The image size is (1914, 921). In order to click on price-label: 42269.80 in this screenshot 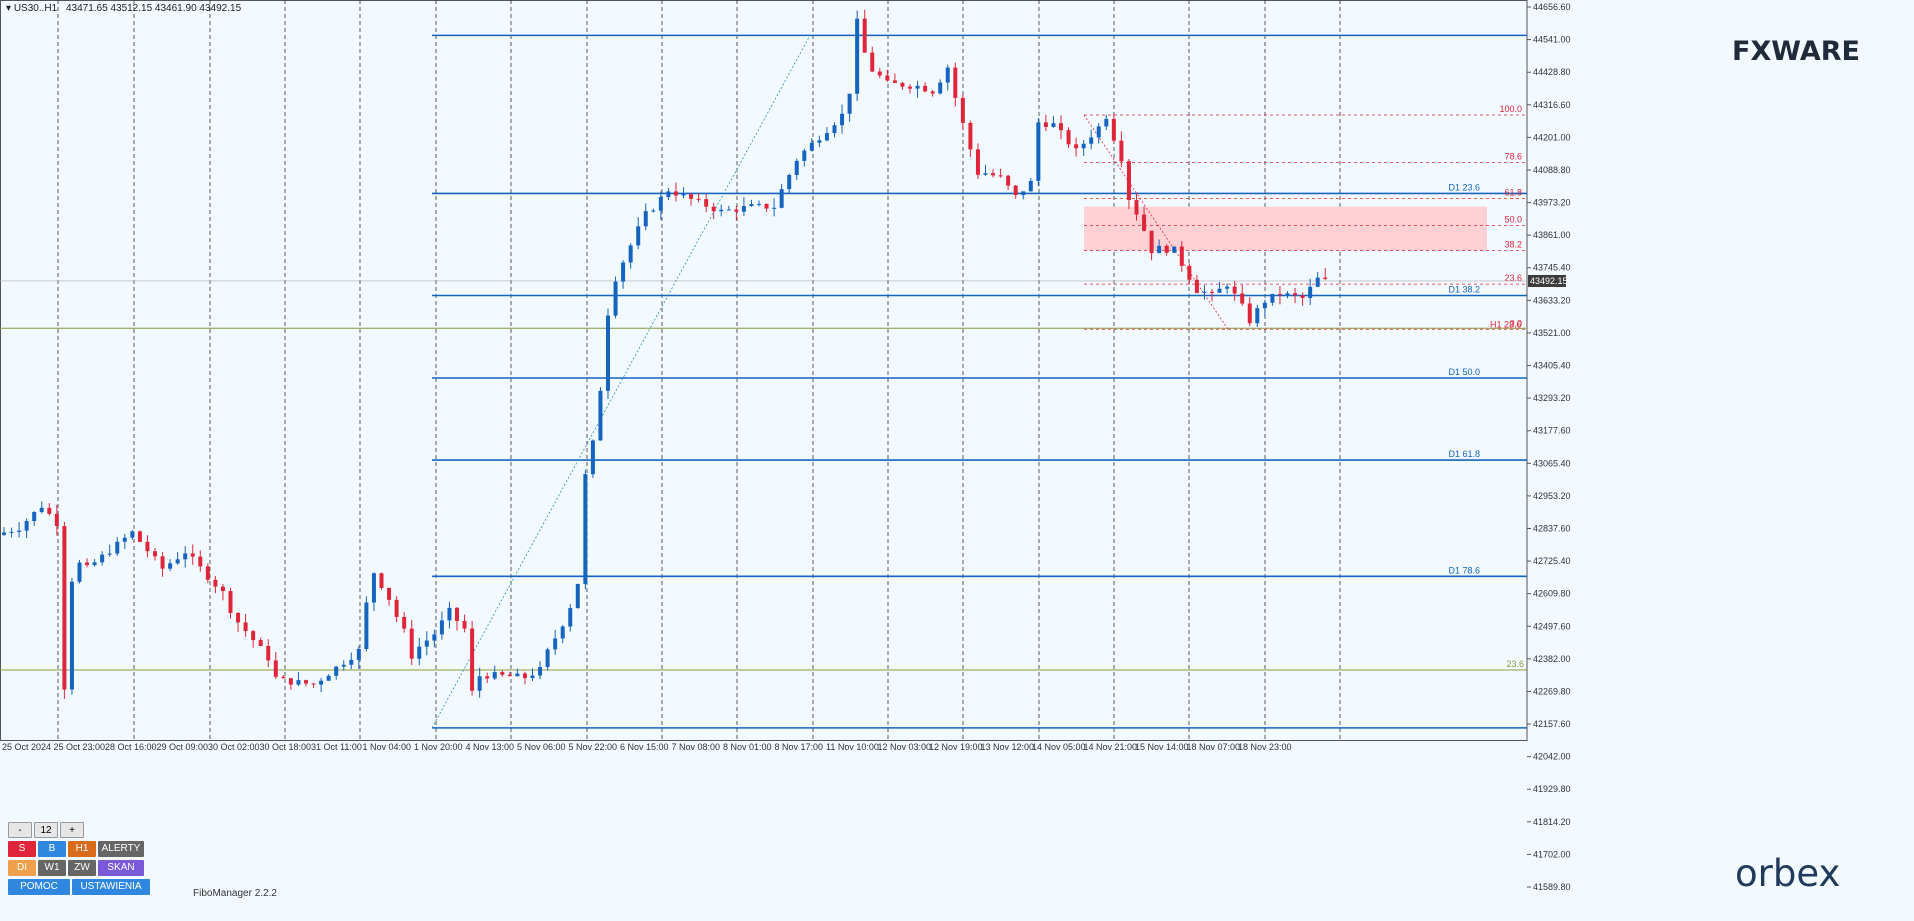, I will do `click(1552, 691)`.